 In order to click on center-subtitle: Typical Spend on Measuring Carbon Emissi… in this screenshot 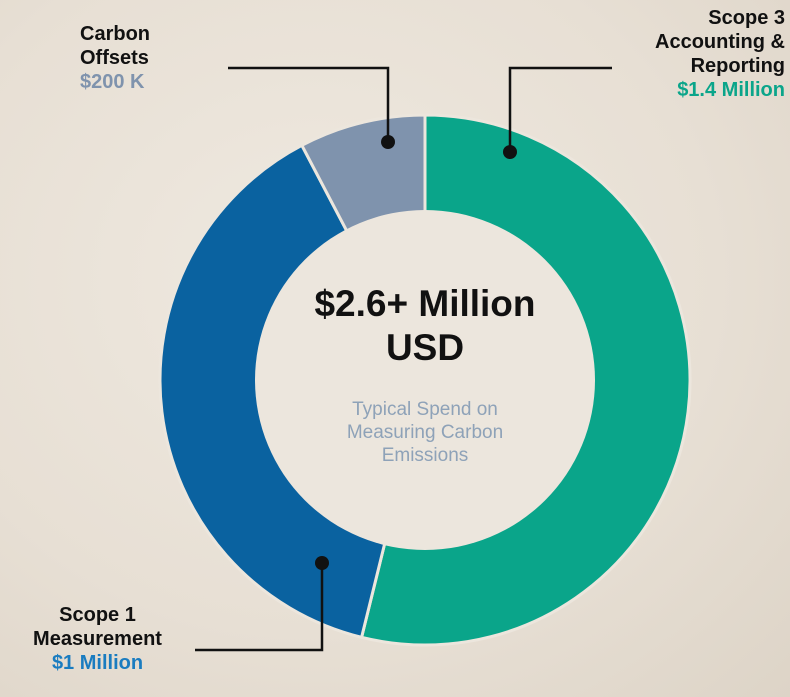, I will do `click(425, 432)`.